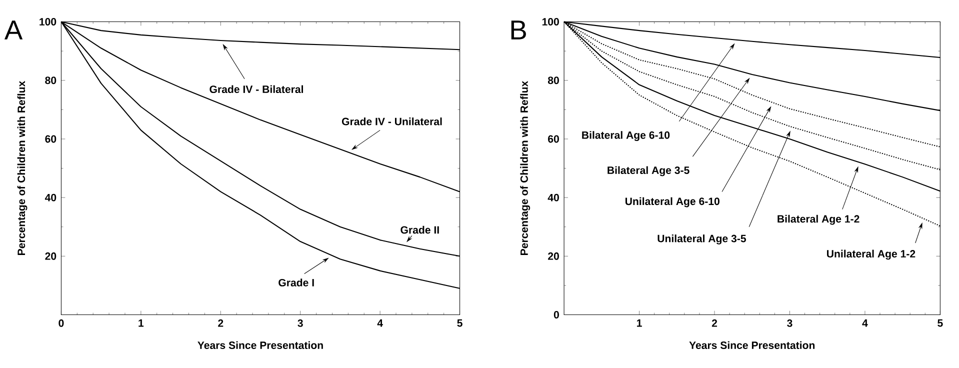  What do you see at coordinates (296, 282) in the screenshot?
I see `text: Grade I` at bounding box center [296, 282].